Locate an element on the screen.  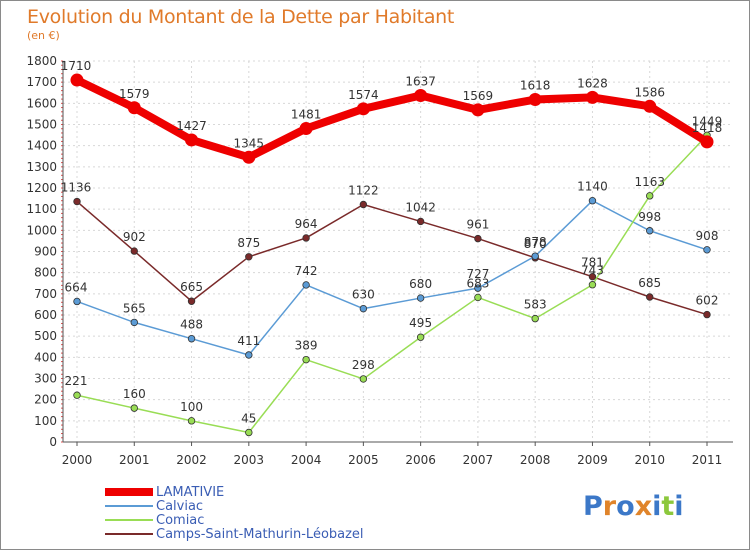
data-label: 781 is located at coordinates (592, 263).